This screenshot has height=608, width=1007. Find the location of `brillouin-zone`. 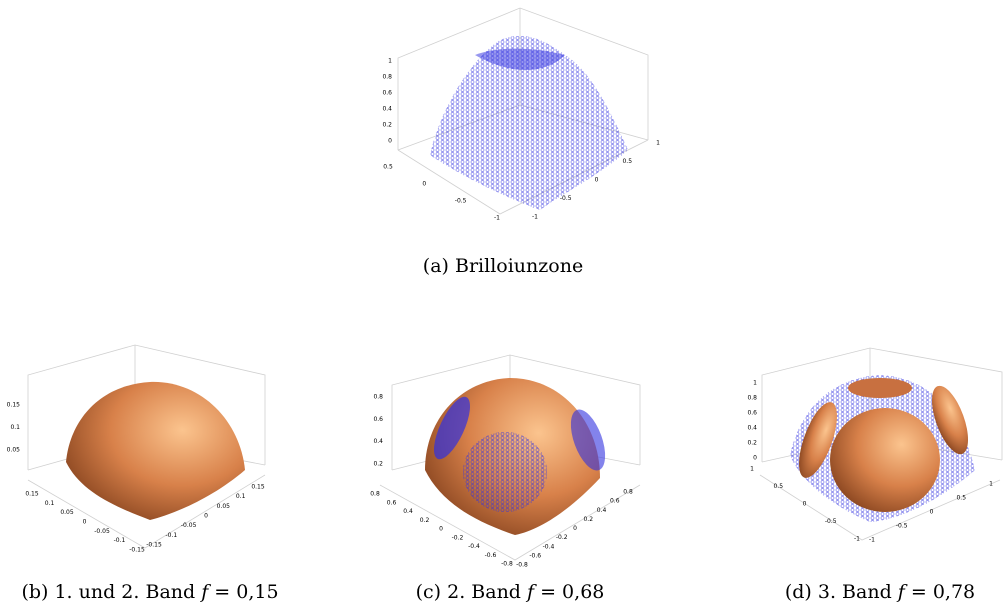

brillouin-zone is located at coordinates (529, 122).